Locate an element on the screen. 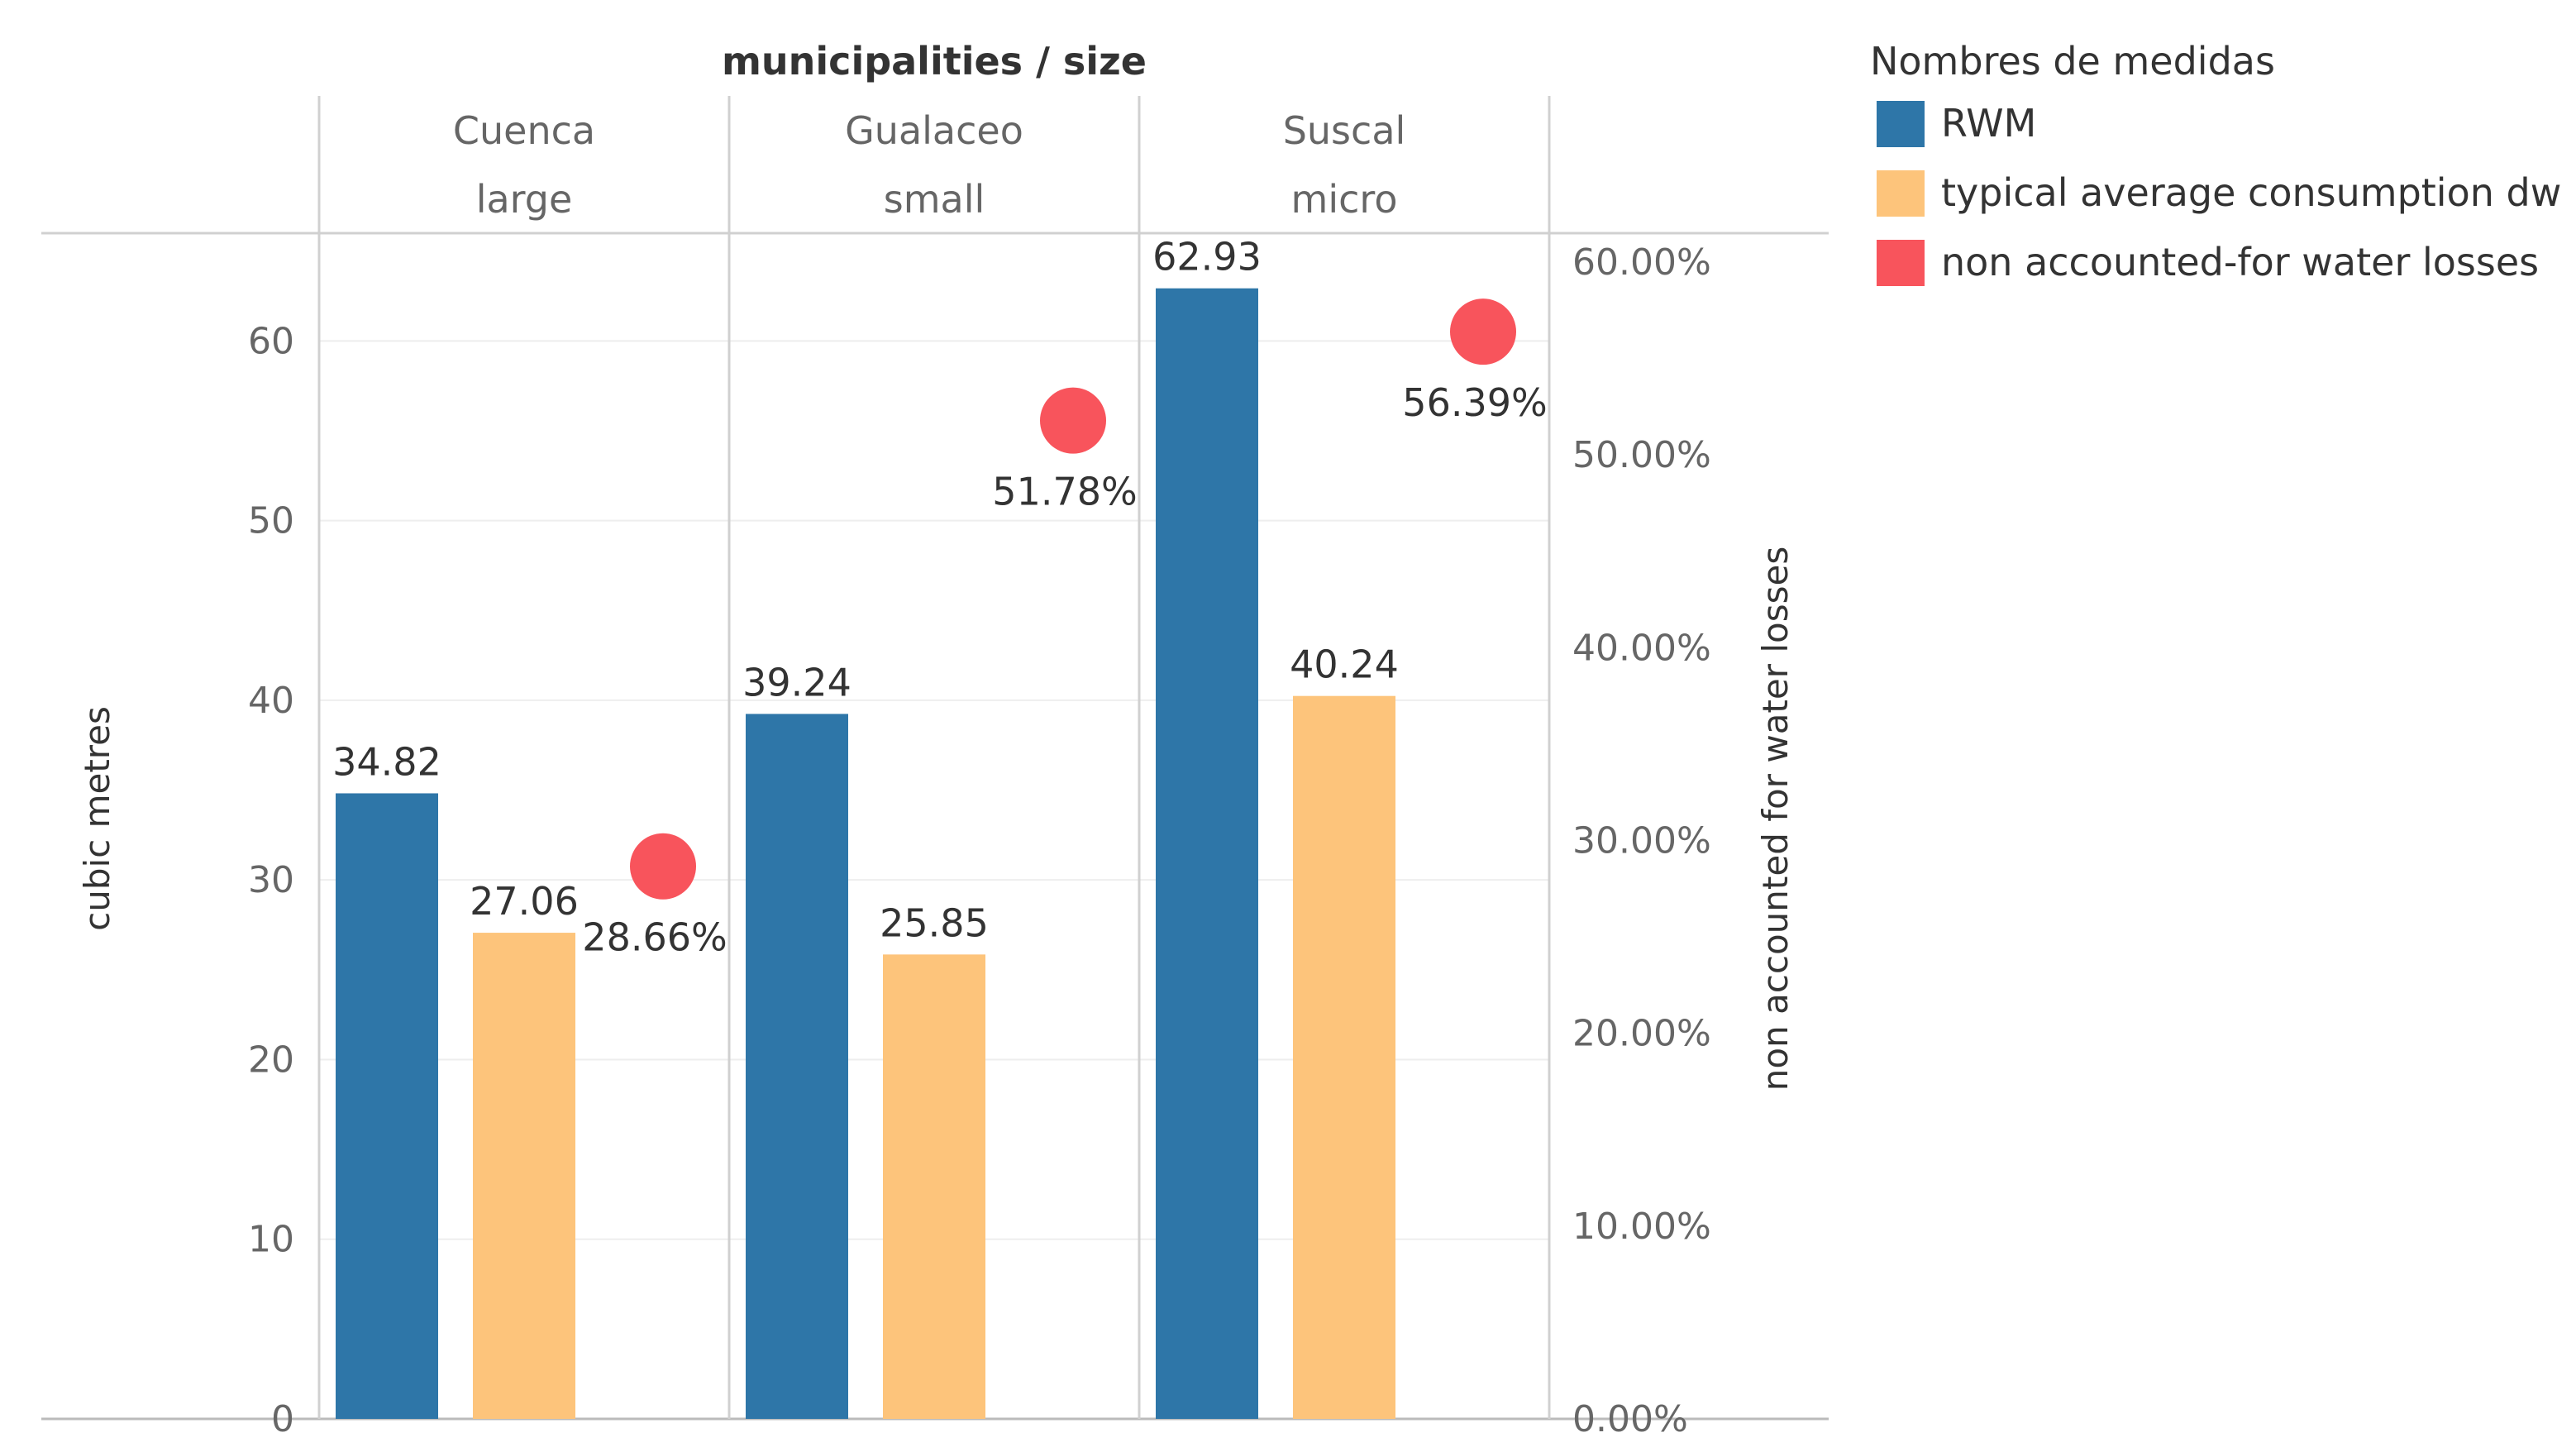 This screenshot has width=2576, height=1447. bar-value-label: 27.06 is located at coordinates (524, 901).